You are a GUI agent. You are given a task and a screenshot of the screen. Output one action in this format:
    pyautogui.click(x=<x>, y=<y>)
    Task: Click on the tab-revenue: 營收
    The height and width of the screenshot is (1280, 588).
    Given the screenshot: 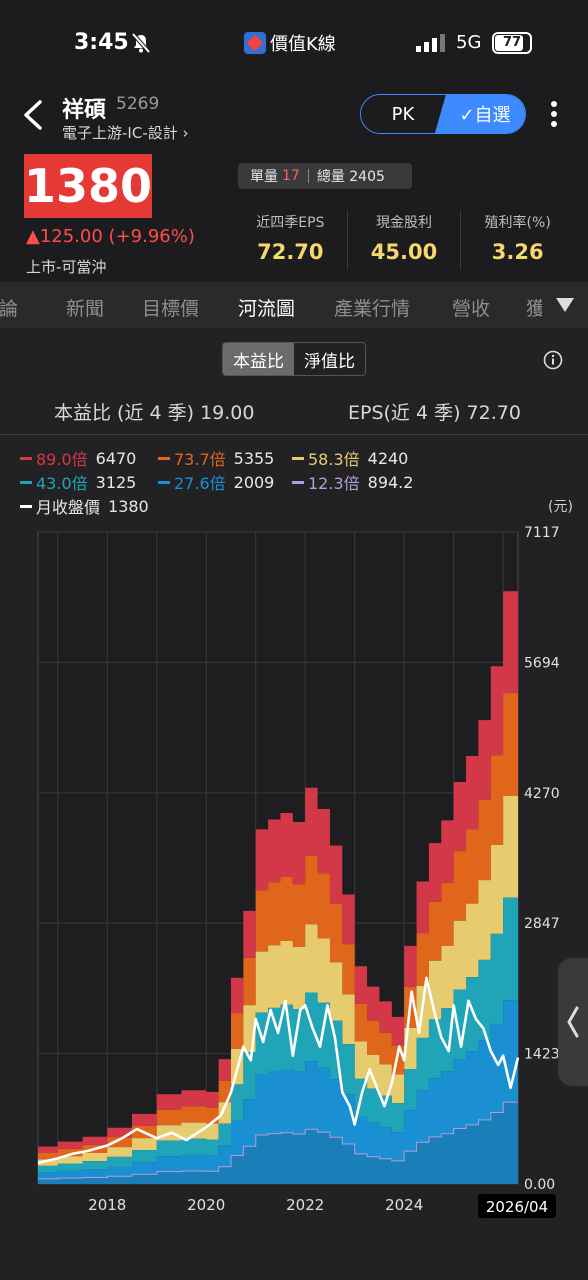 What is the action you would take?
    pyautogui.click(x=471, y=309)
    